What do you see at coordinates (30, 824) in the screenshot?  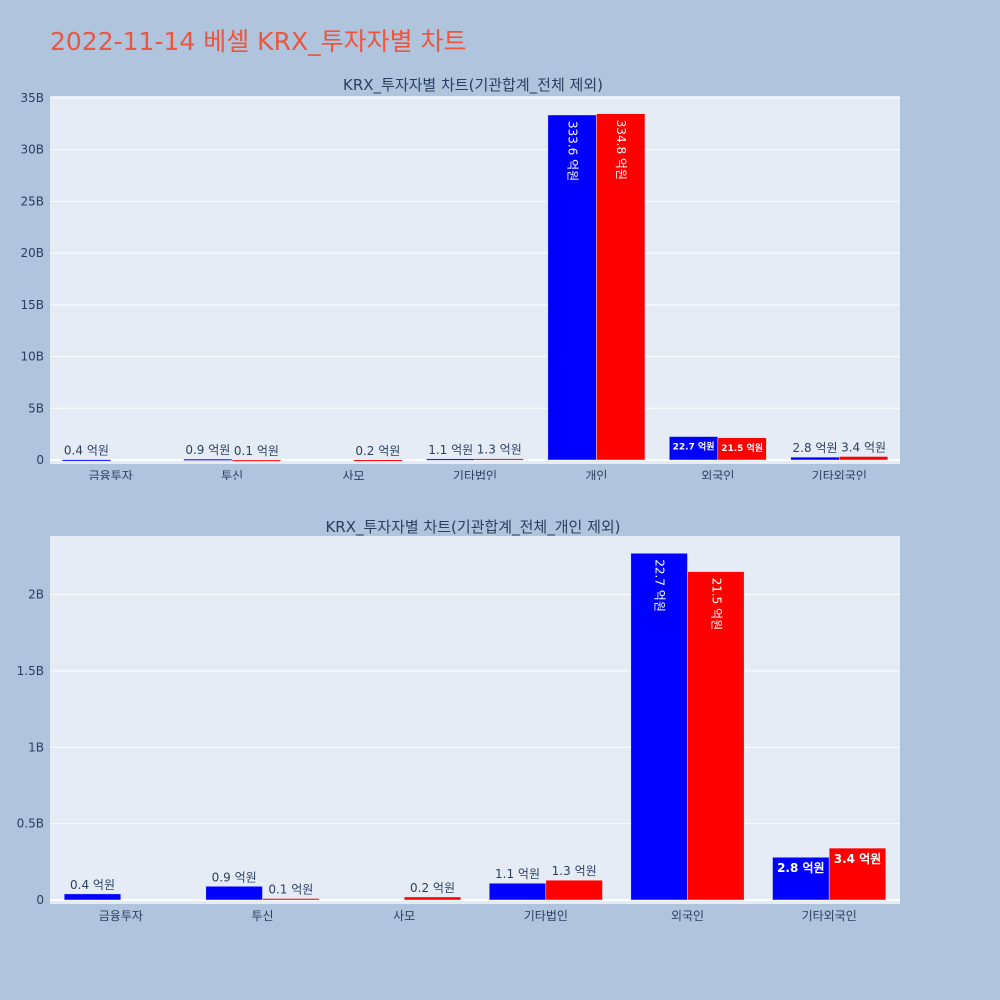 I see `y-tick-label: 0.5B` at bounding box center [30, 824].